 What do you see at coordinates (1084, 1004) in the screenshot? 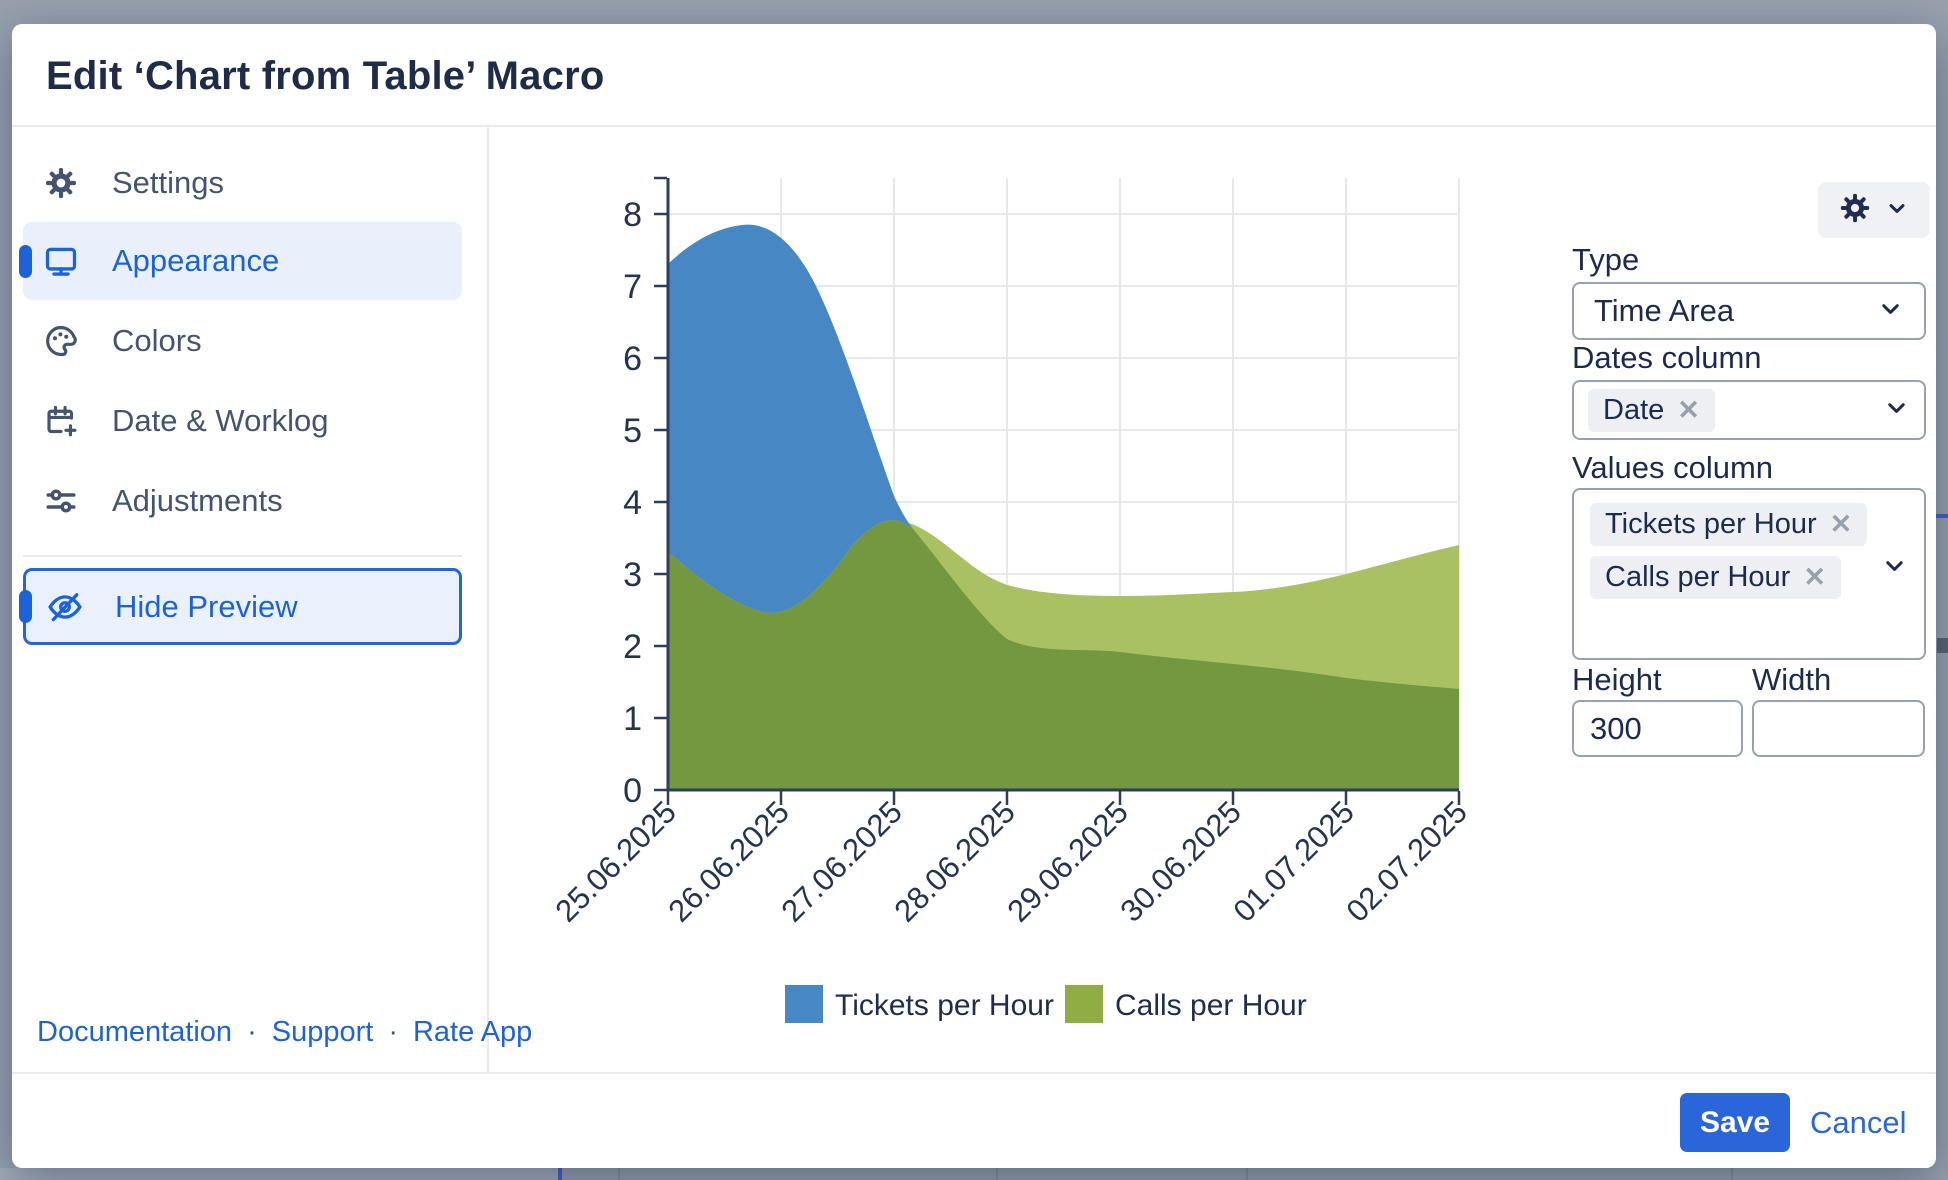
I see `legend-swatch-calls` at bounding box center [1084, 1004].